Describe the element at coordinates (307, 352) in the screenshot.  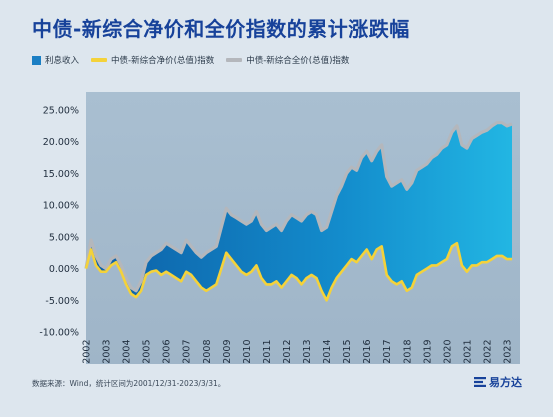
I see `x-tick-label: 2013` at that location.